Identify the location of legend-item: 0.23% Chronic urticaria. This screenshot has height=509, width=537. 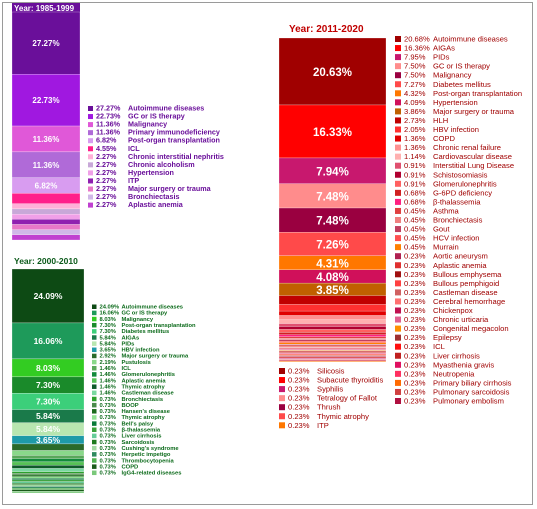
(442, 319).